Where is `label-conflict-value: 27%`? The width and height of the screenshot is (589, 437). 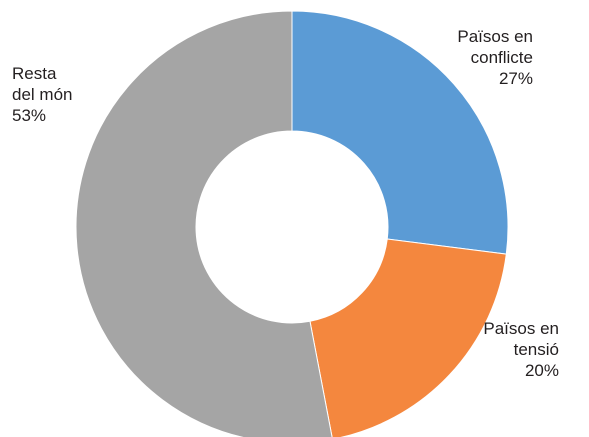 label-conflict-value: 27% is located at coordinates (515, 78).